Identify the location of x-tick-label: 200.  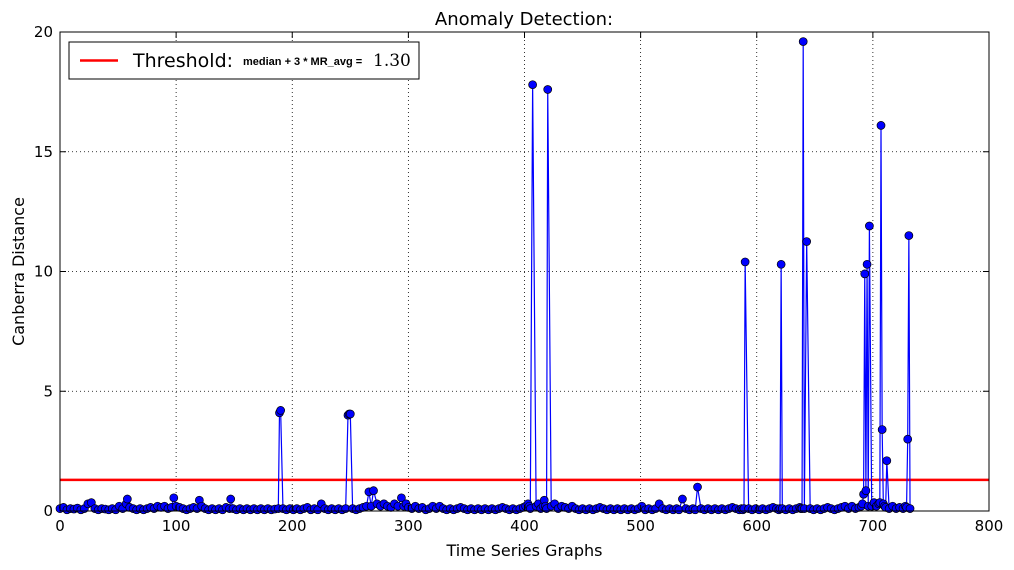
(292, 526).